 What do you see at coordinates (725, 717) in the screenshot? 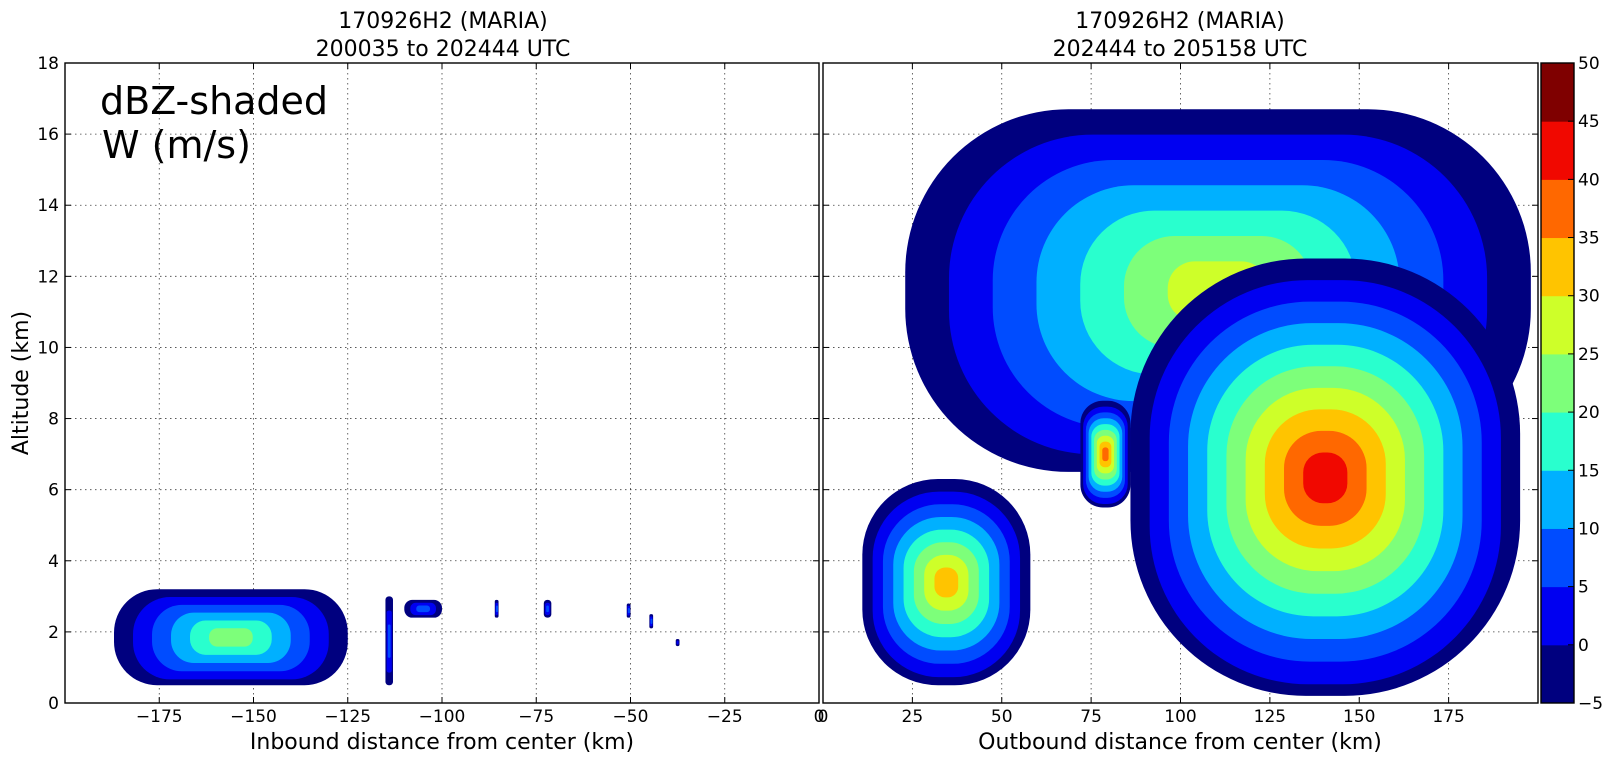
I see `x-tick-label: −25` at bounding box center [725, 717].